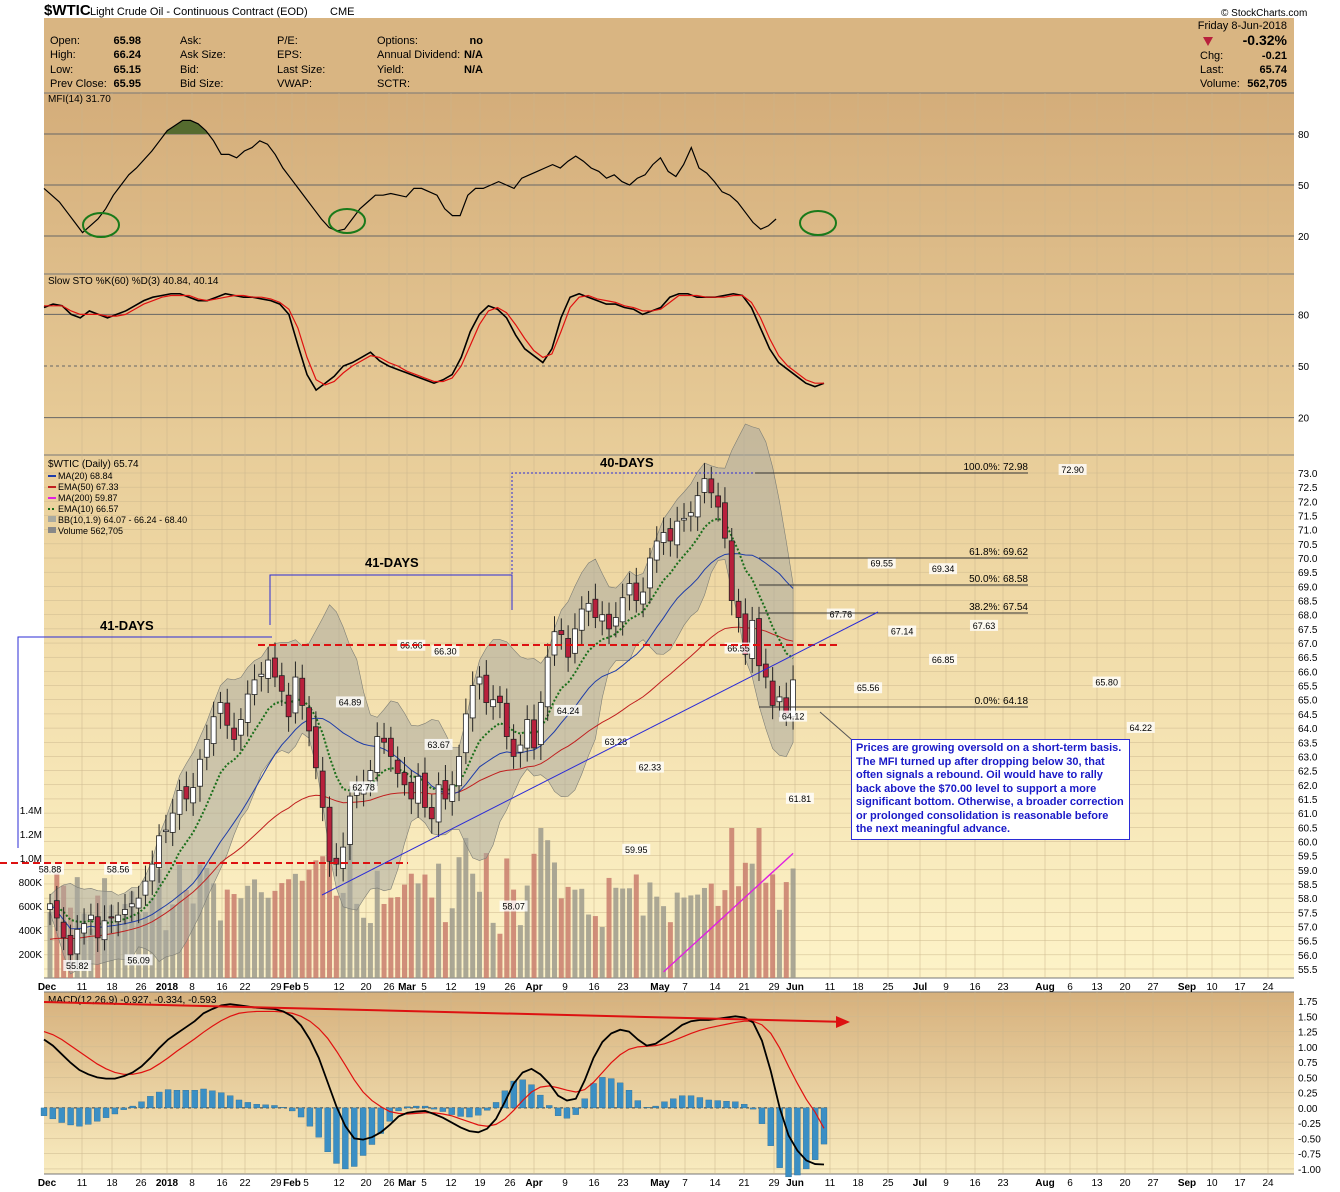  I want to click on price-label: 58.88, so click(50, 870).